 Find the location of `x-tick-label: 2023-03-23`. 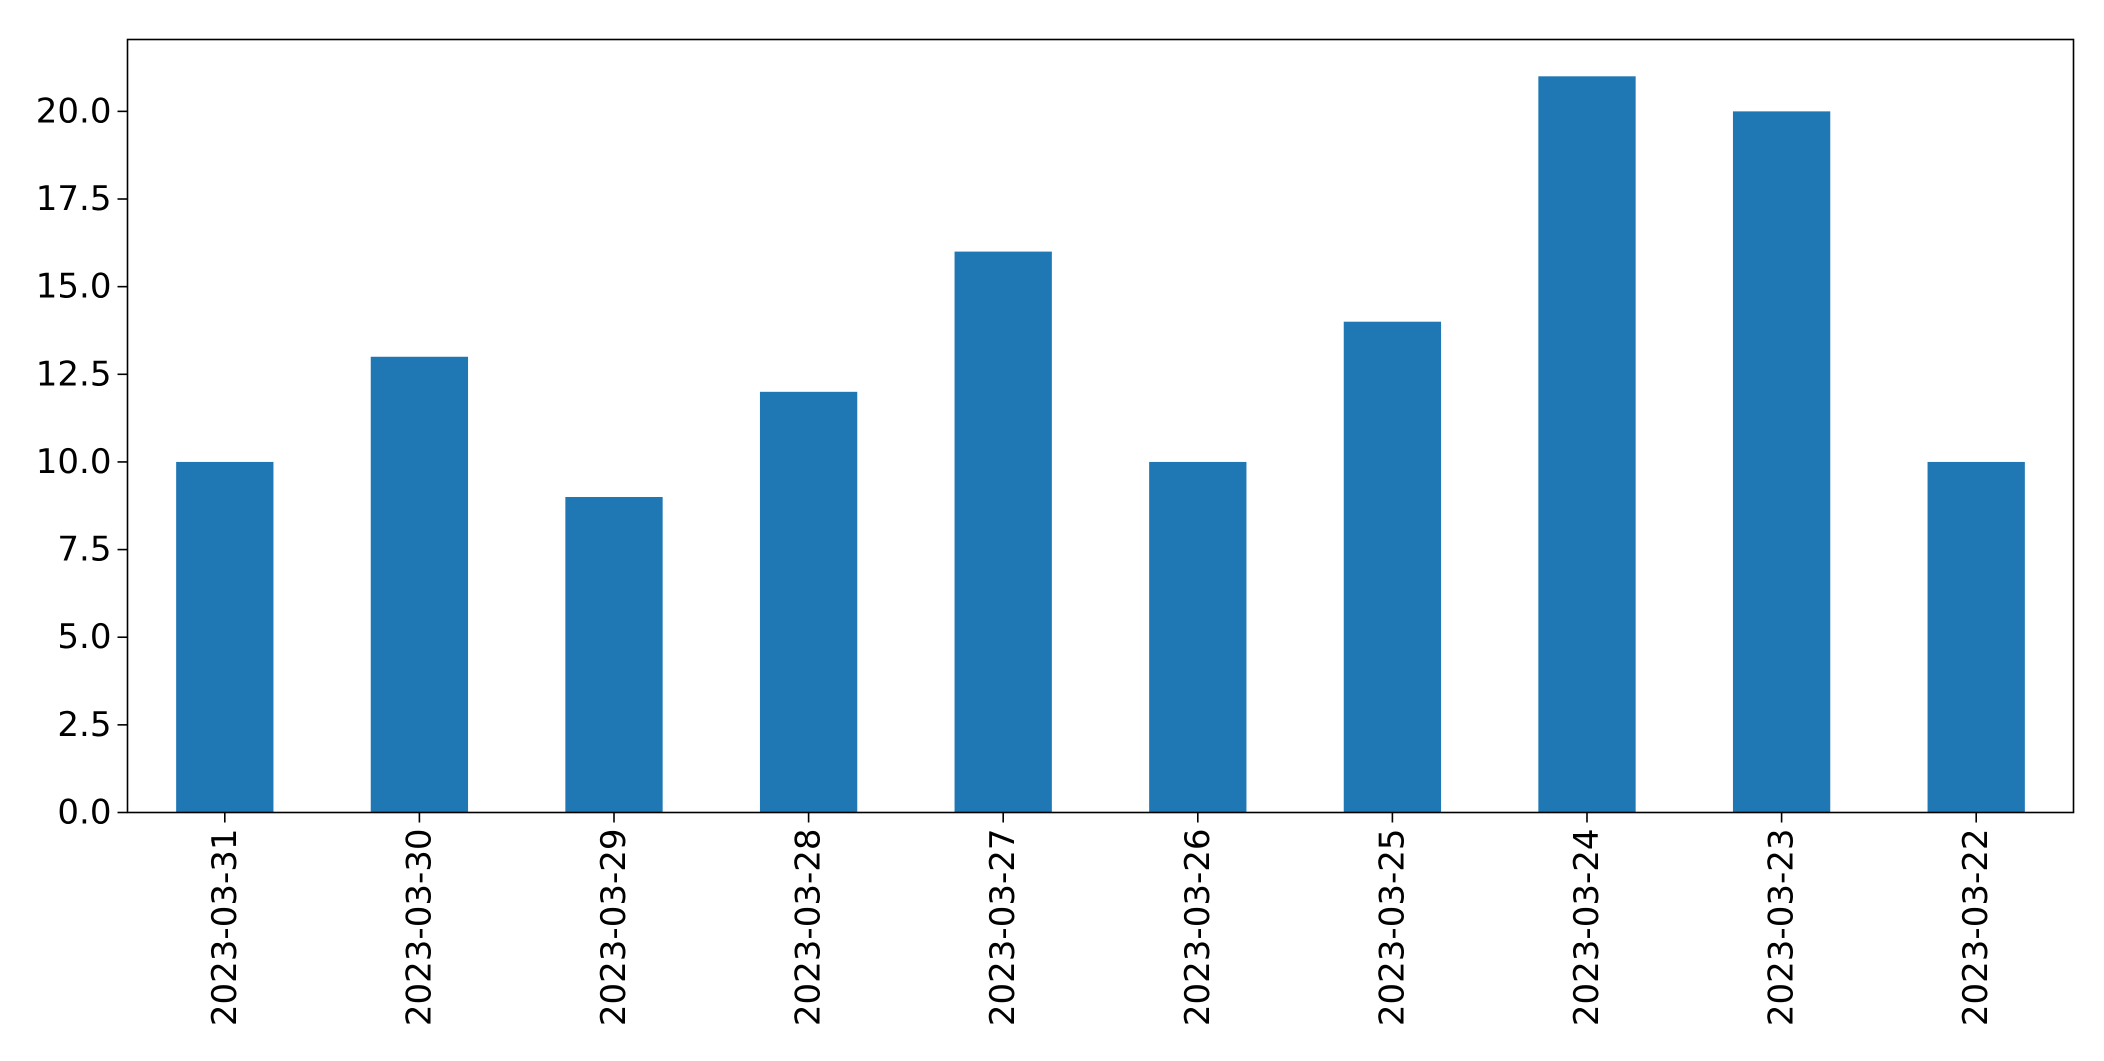

x-tick-label: 2023-03-23 is located at coordinates (1782, 928).